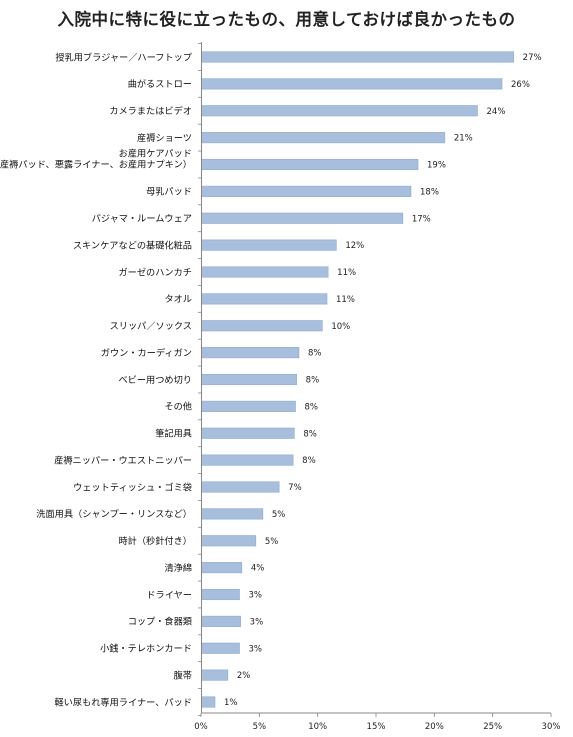 The width and height of the screenshot is (573, 737). What do you see at coordinates (173, 434) in the screenshot?
I see `category-label: 筆記用具` at bounding box center [173, 434].